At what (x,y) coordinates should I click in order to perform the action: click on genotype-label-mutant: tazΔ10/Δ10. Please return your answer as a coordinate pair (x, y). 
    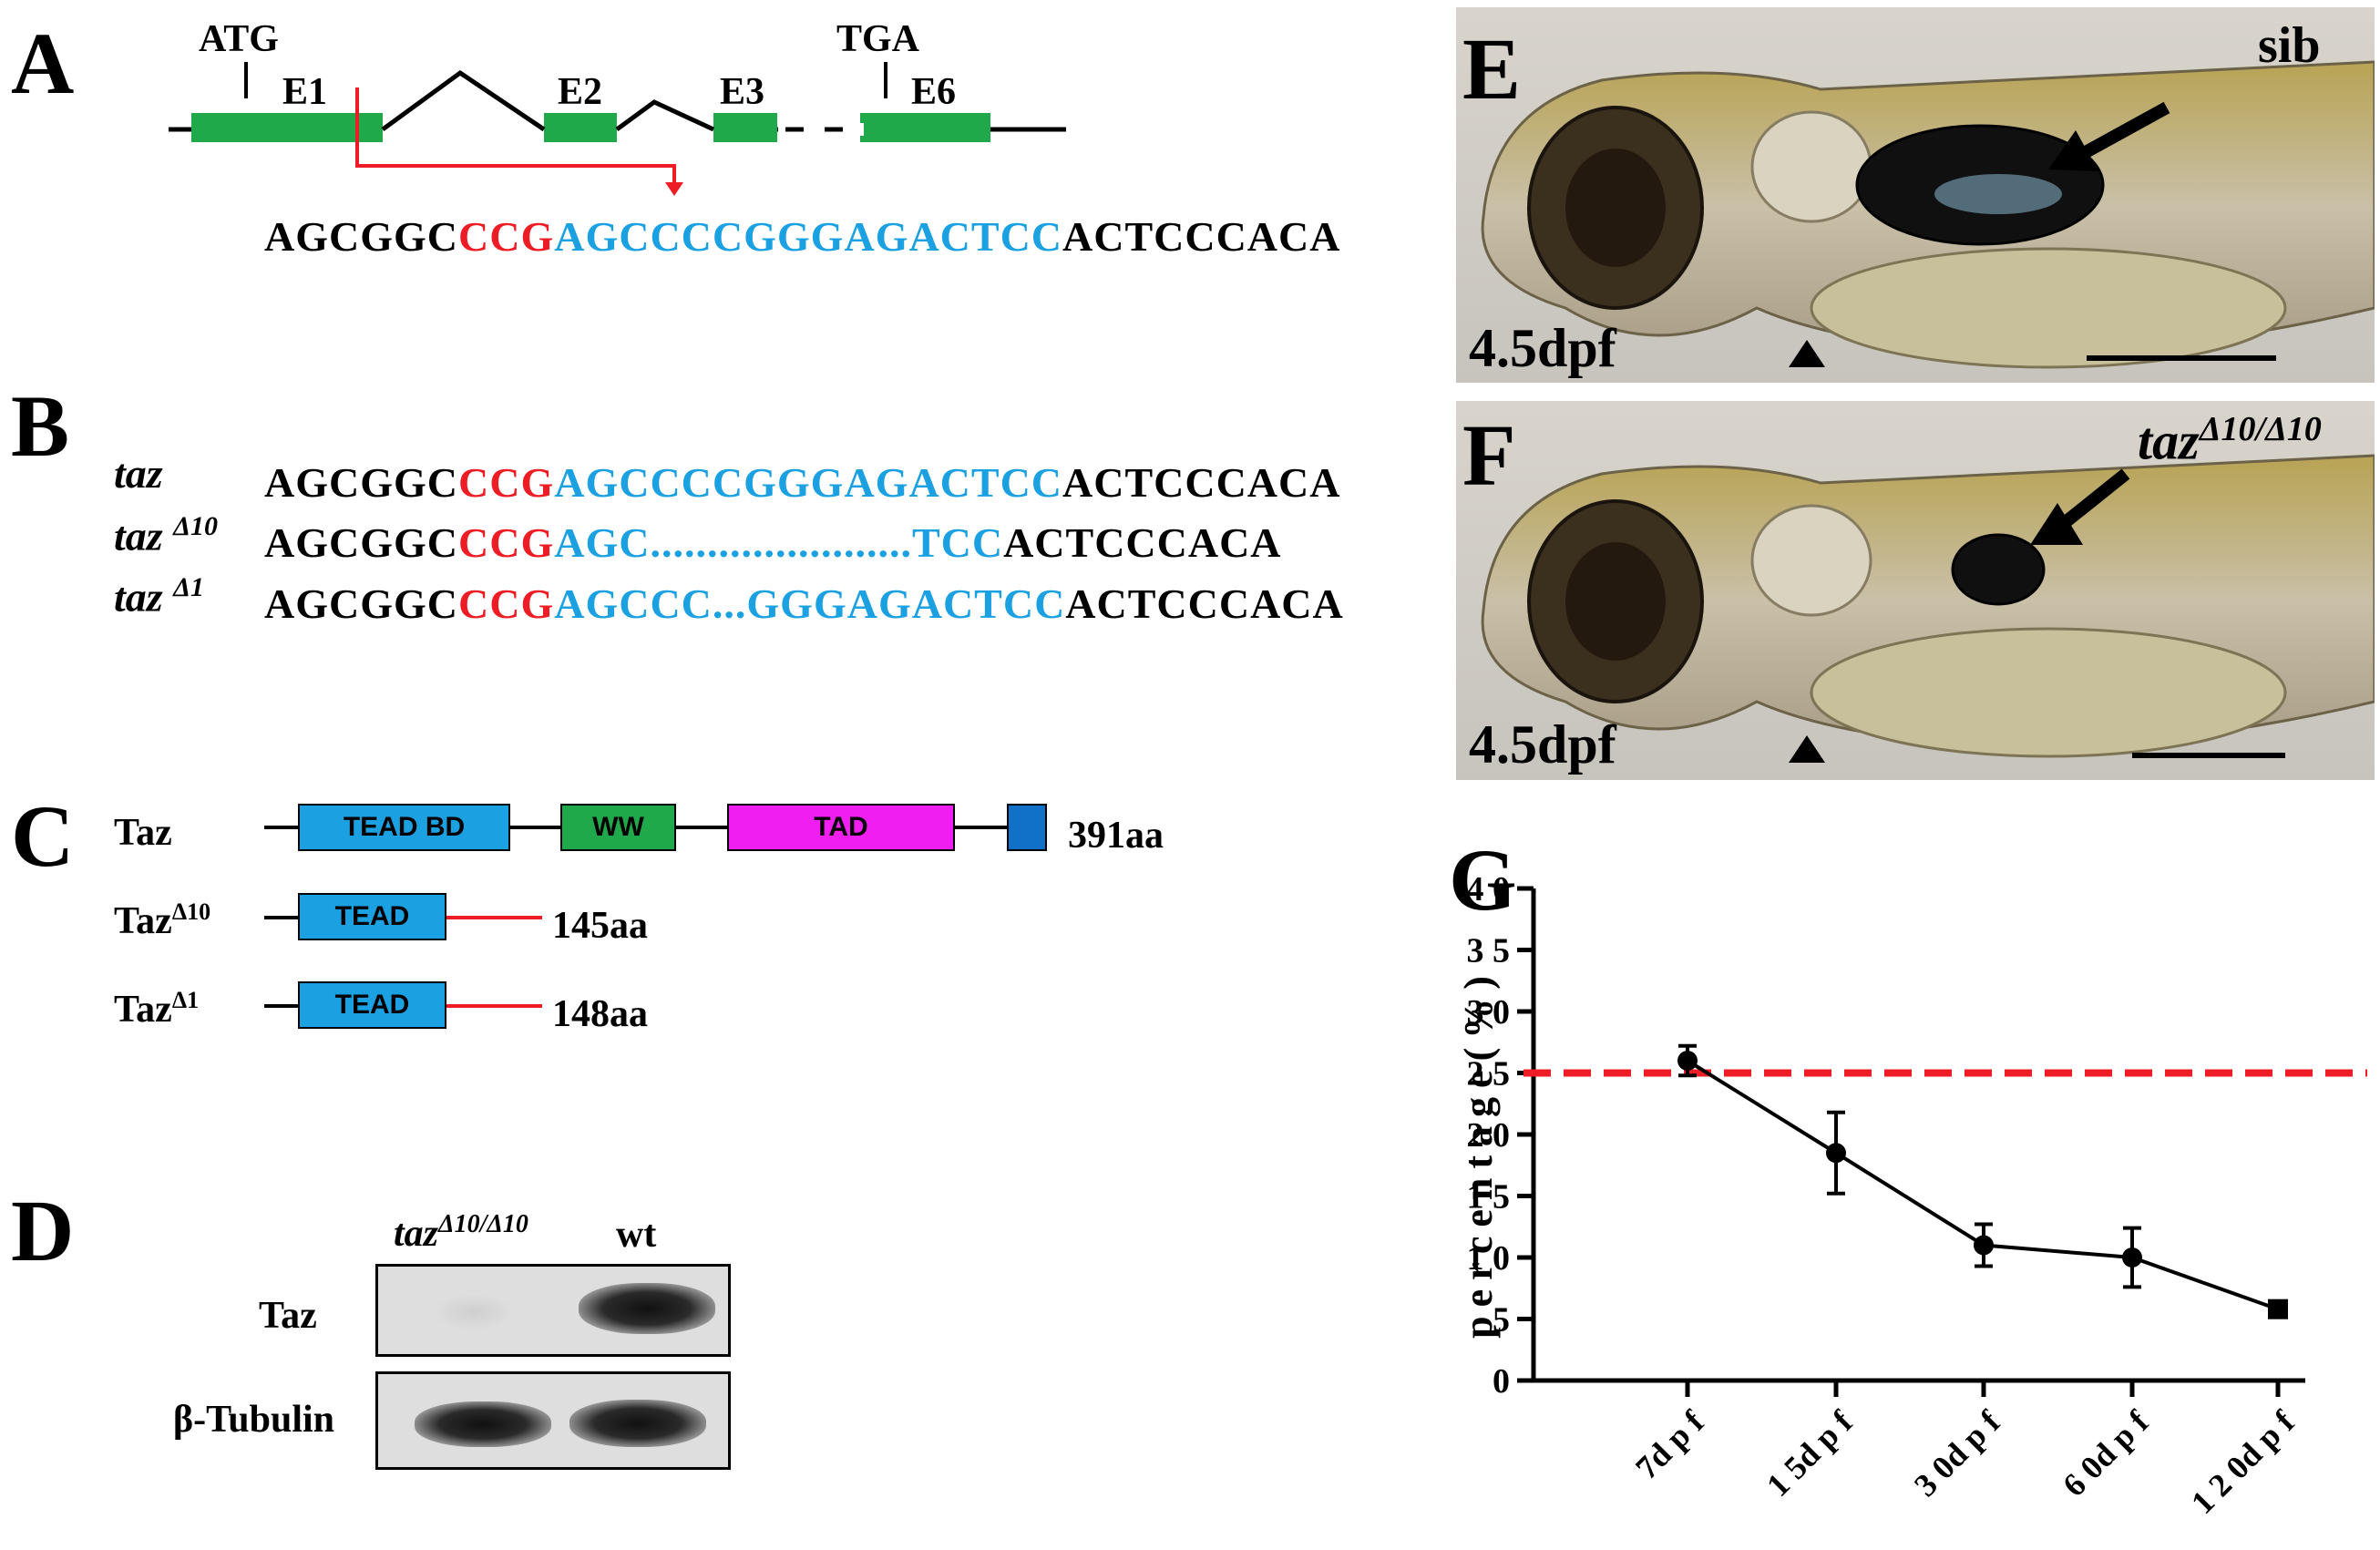
    Looking at the image, I should click on (2230, 439).